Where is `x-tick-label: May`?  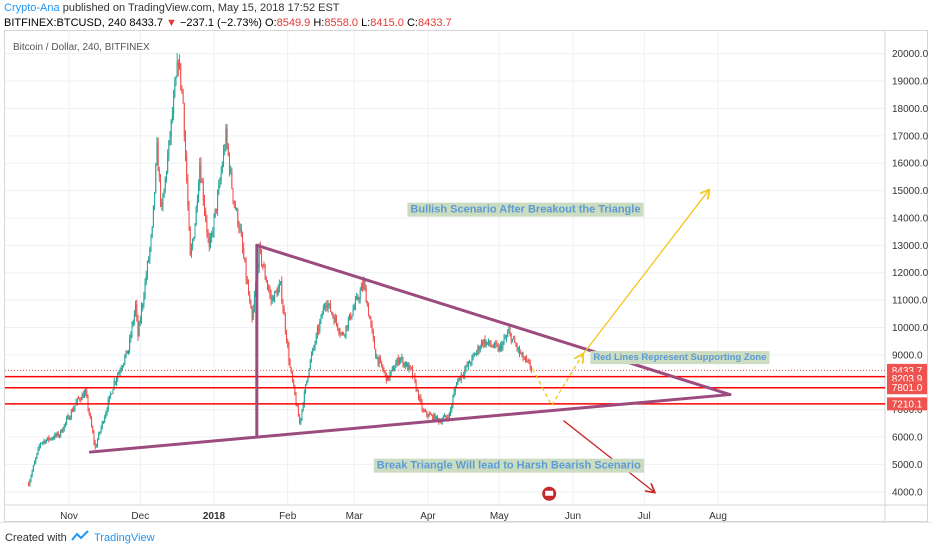 x-tick-label: May is located at coordinates (499, 516).